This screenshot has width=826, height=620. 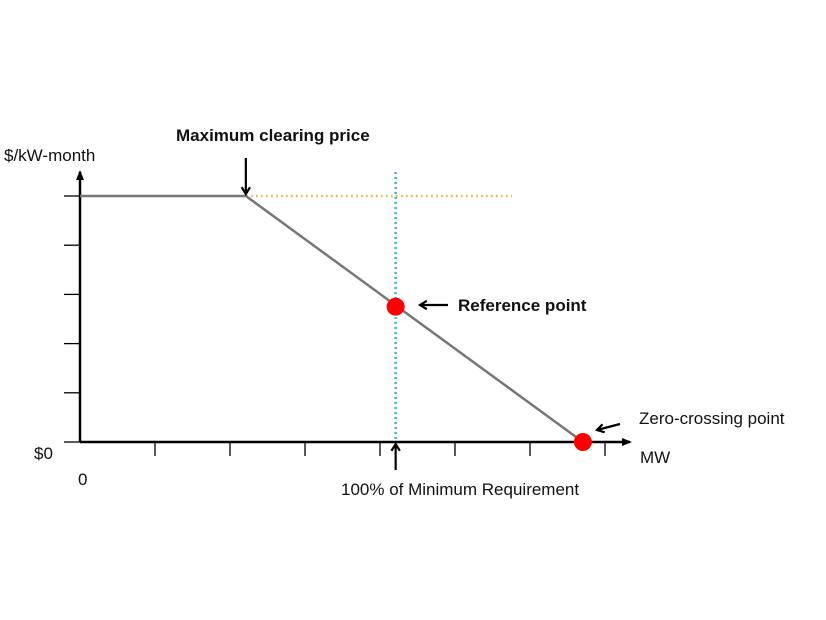 I want to click on min-requirement-arrow, so click(x=395, y=455).